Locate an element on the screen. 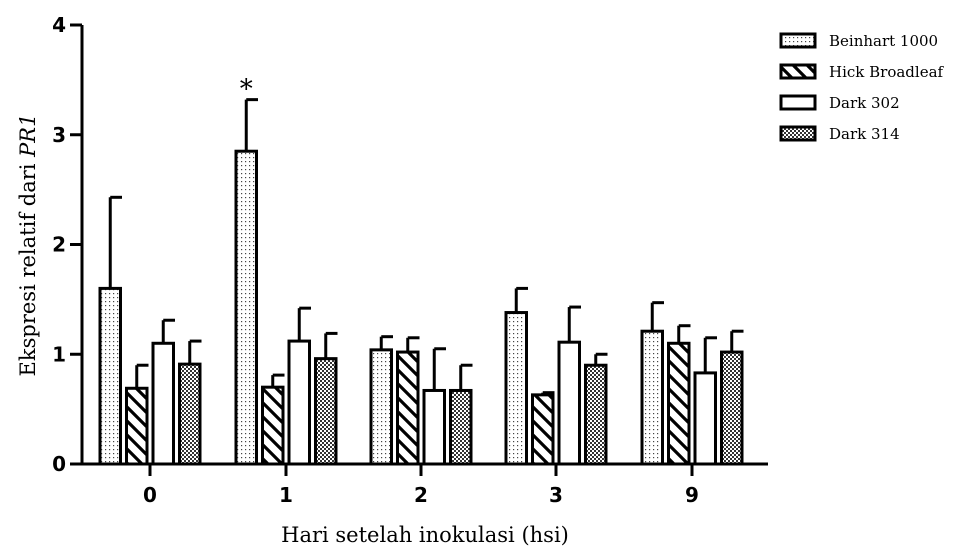 The height and width of the screenshot is (550, 968). x-ticks: 0 1 2 3 9 is located at coordinates (421, 485).